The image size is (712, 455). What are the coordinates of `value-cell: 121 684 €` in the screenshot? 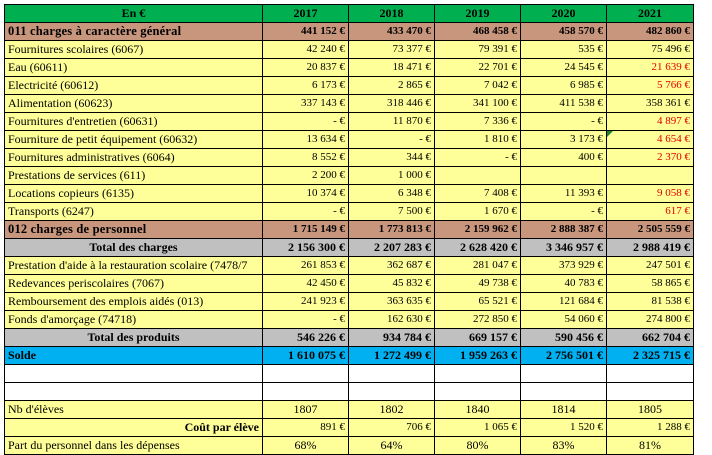 It's located at (563, 301).